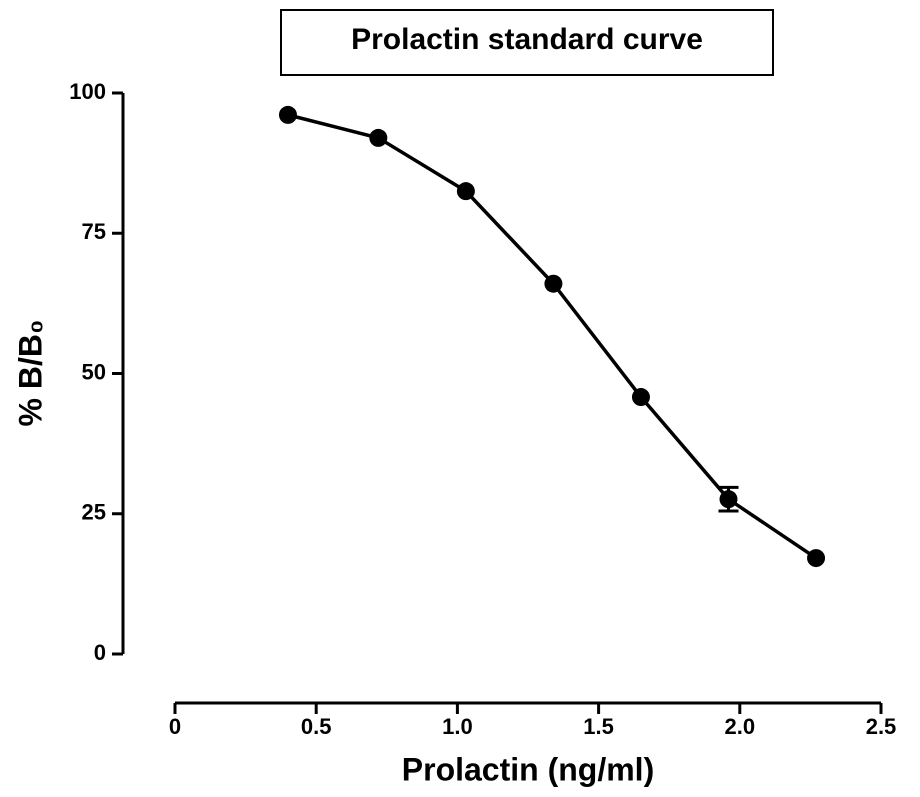 Image resolution: width=920 pixels, height=797 pixels. Describe the element at coordinates (528, 769) in the screenshot. I see `x-axis-label: Prolactin (ng/ml)` at that location.